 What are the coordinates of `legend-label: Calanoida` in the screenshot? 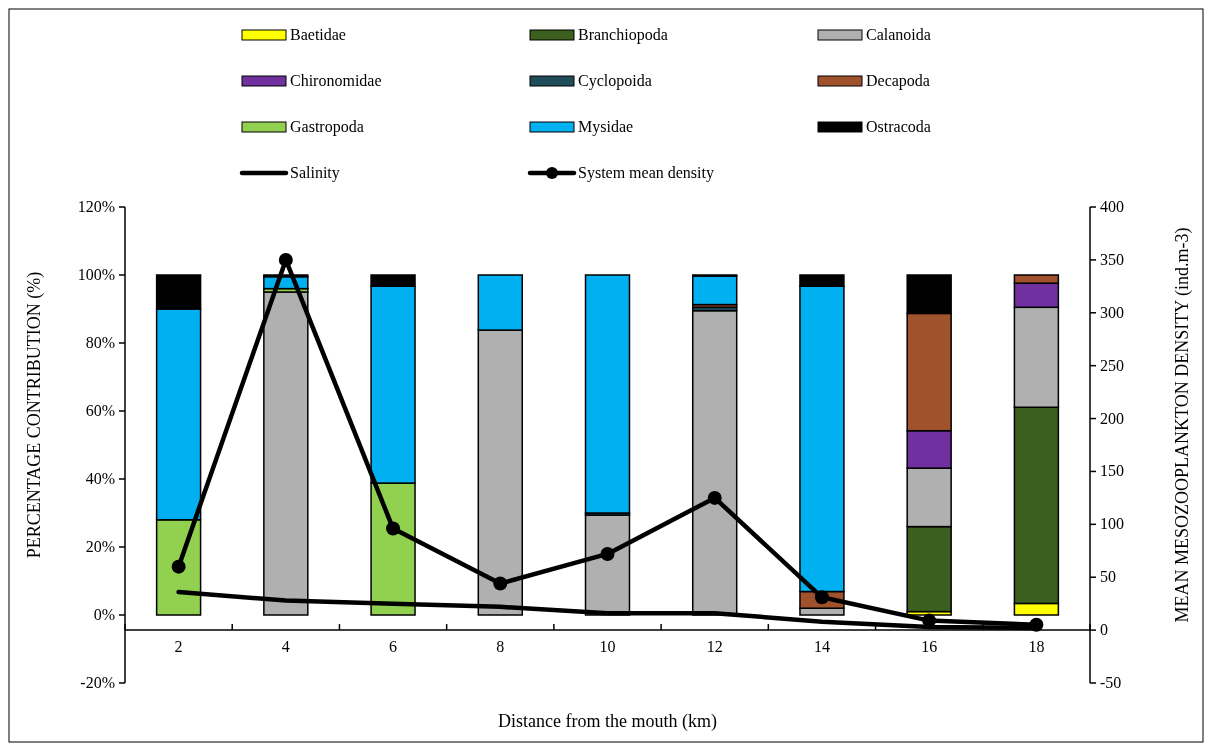 It's located at (898, 34).